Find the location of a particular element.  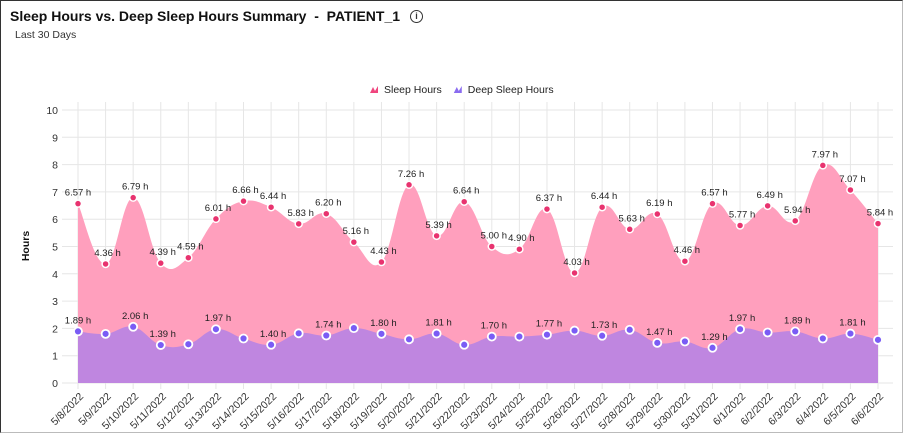

data-label: 4.59 h is located at coordinates (190, 247).